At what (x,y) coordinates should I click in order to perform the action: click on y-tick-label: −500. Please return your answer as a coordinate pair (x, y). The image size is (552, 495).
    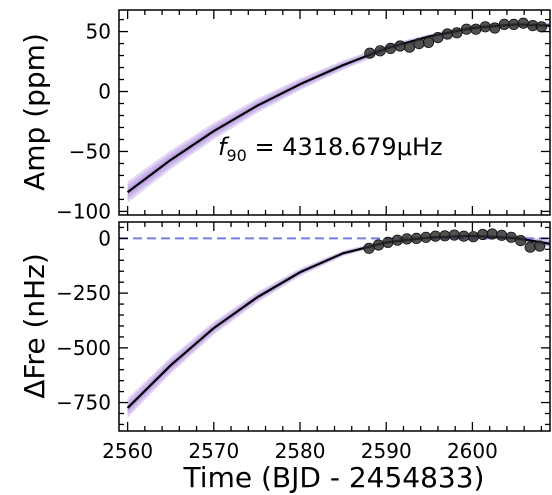
    Looking at the image, I should click on (83, 348).